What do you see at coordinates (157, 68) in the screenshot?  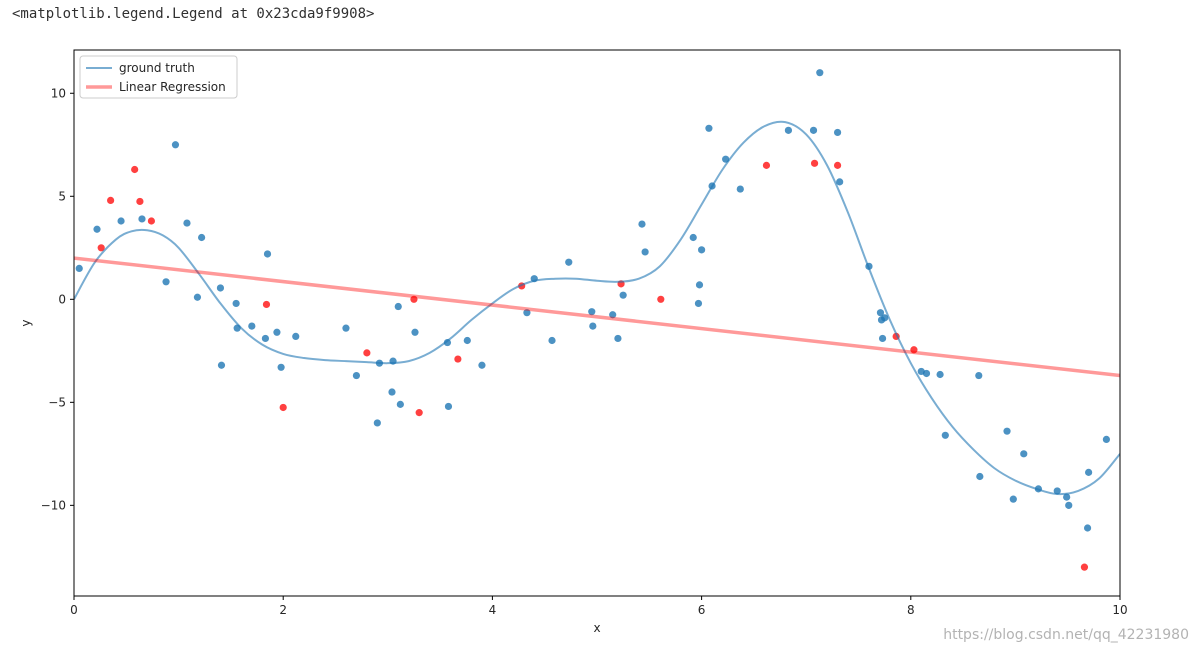 I see `legend-label-ground-truth: ground truth` at bounding box center [157, 68].